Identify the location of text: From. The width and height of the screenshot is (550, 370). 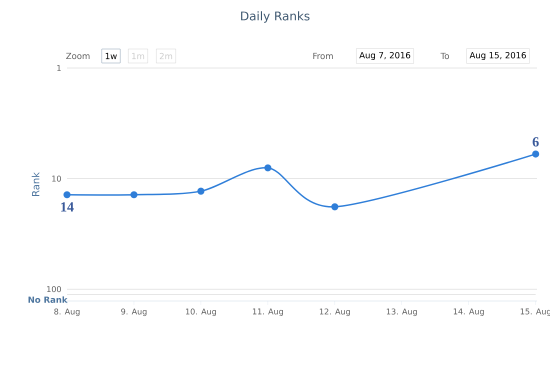
(323, 56).